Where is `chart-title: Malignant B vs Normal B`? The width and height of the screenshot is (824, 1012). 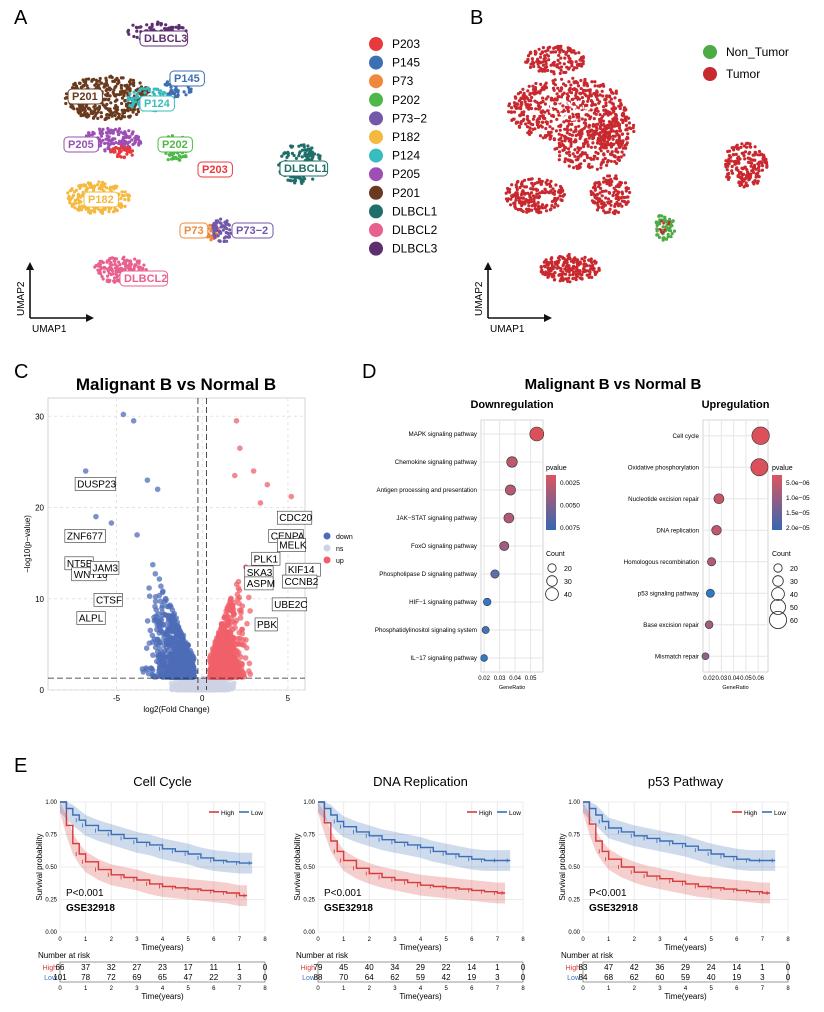
chart-title: Malignant B vs Normal B is located at coordinates (176, 384).